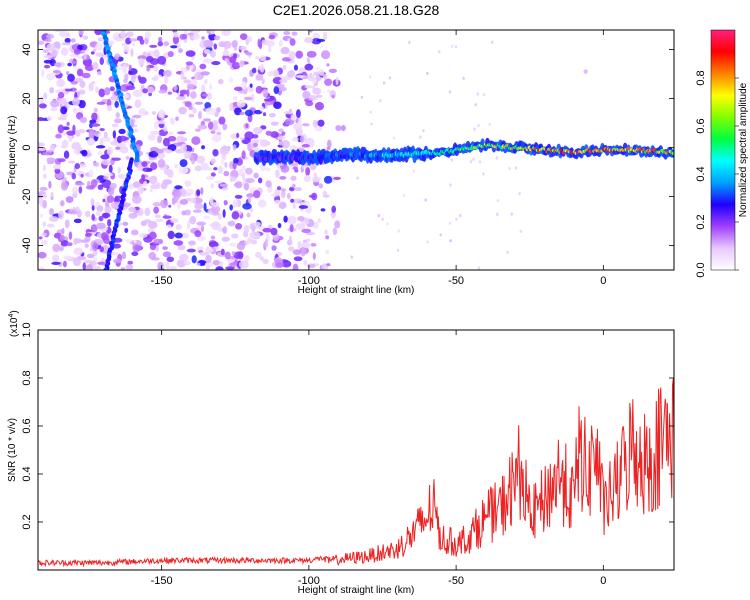 Image resolution: width=750 pixels, height=600 pixels. Describe the element at coordinates (672, 153) in the screenshot. I see `heatmap-trace-core` at that location.